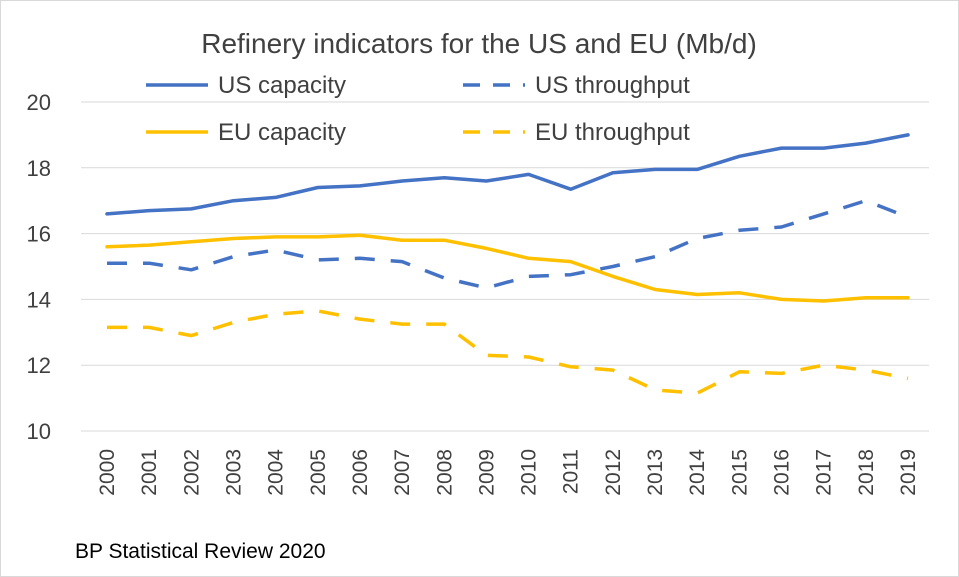  What do you see at coordinates (507, 268) in the screenshot?
I see `series-line-eu-capacity` at bounding box center [507, 268].